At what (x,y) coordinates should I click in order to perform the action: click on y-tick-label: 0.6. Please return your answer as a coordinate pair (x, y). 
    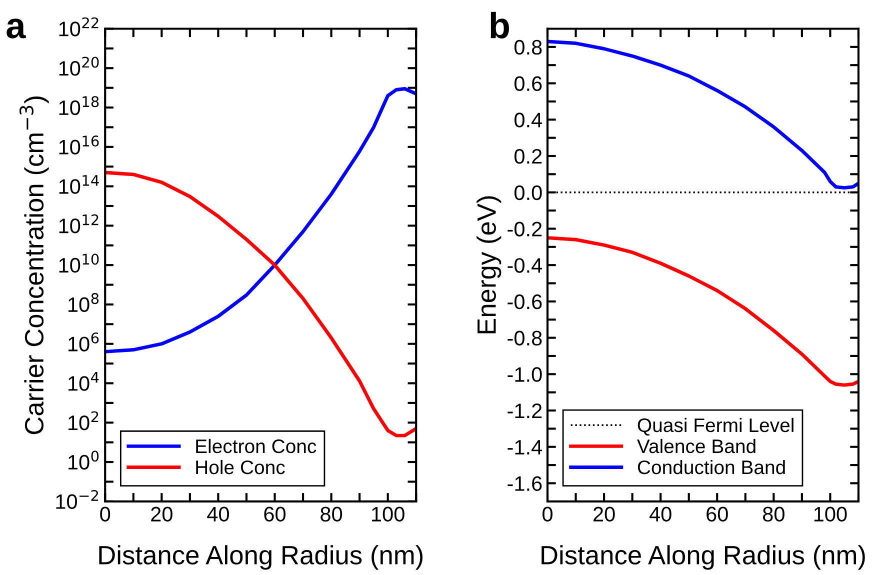
    Looking at the image, I should click on (528, 84).